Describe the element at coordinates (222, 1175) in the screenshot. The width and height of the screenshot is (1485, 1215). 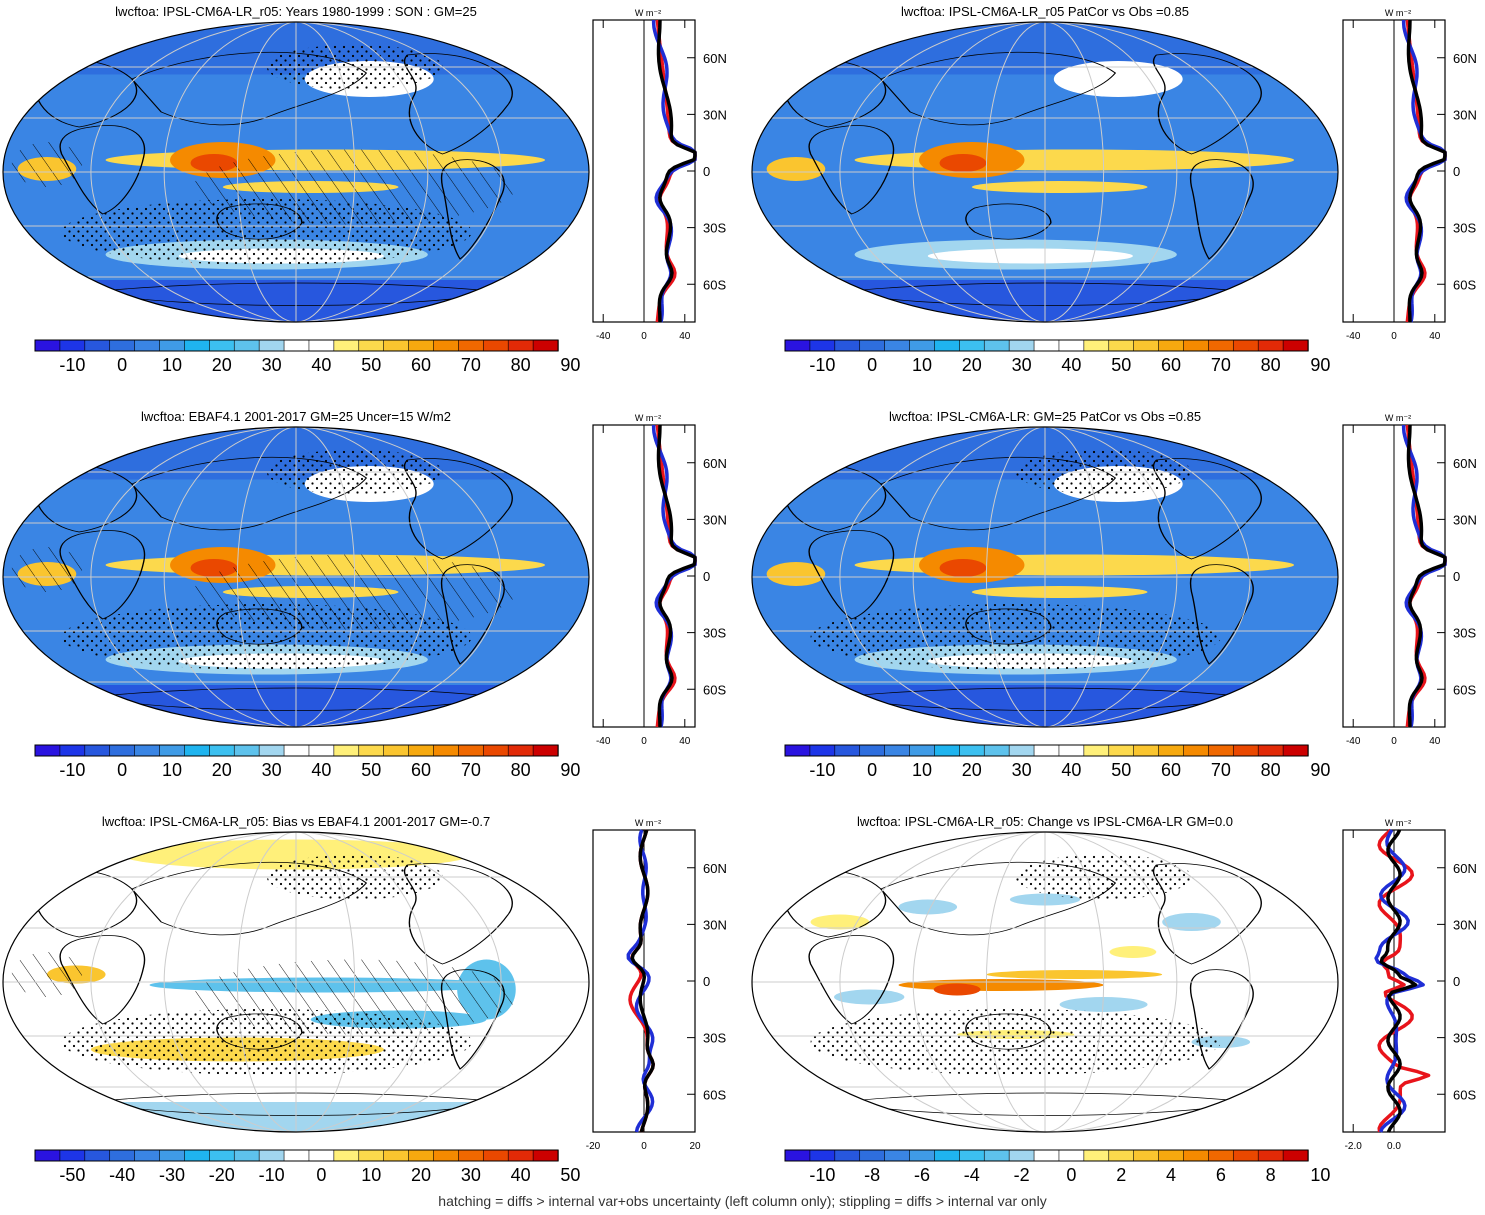
I see `colorbar-label: -20` at that location.